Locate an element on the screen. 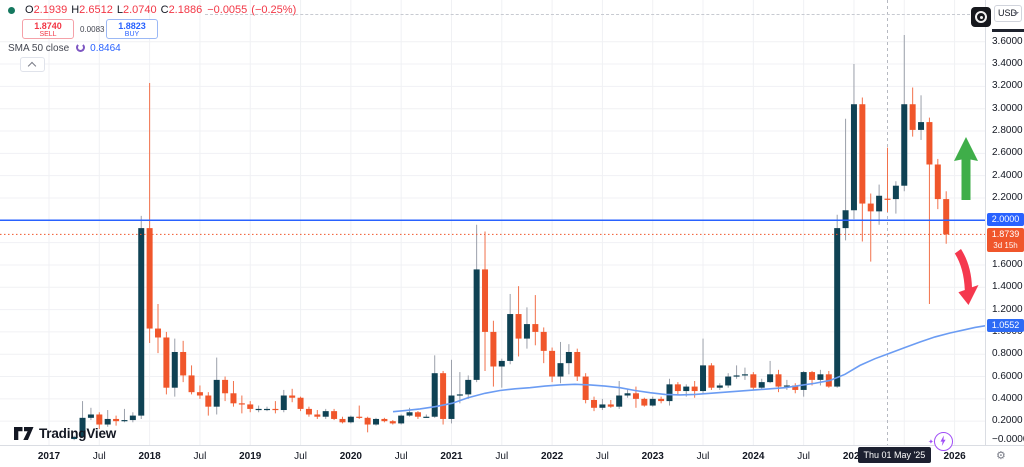  collapse-legend-button is located at coordinates (32, 64).